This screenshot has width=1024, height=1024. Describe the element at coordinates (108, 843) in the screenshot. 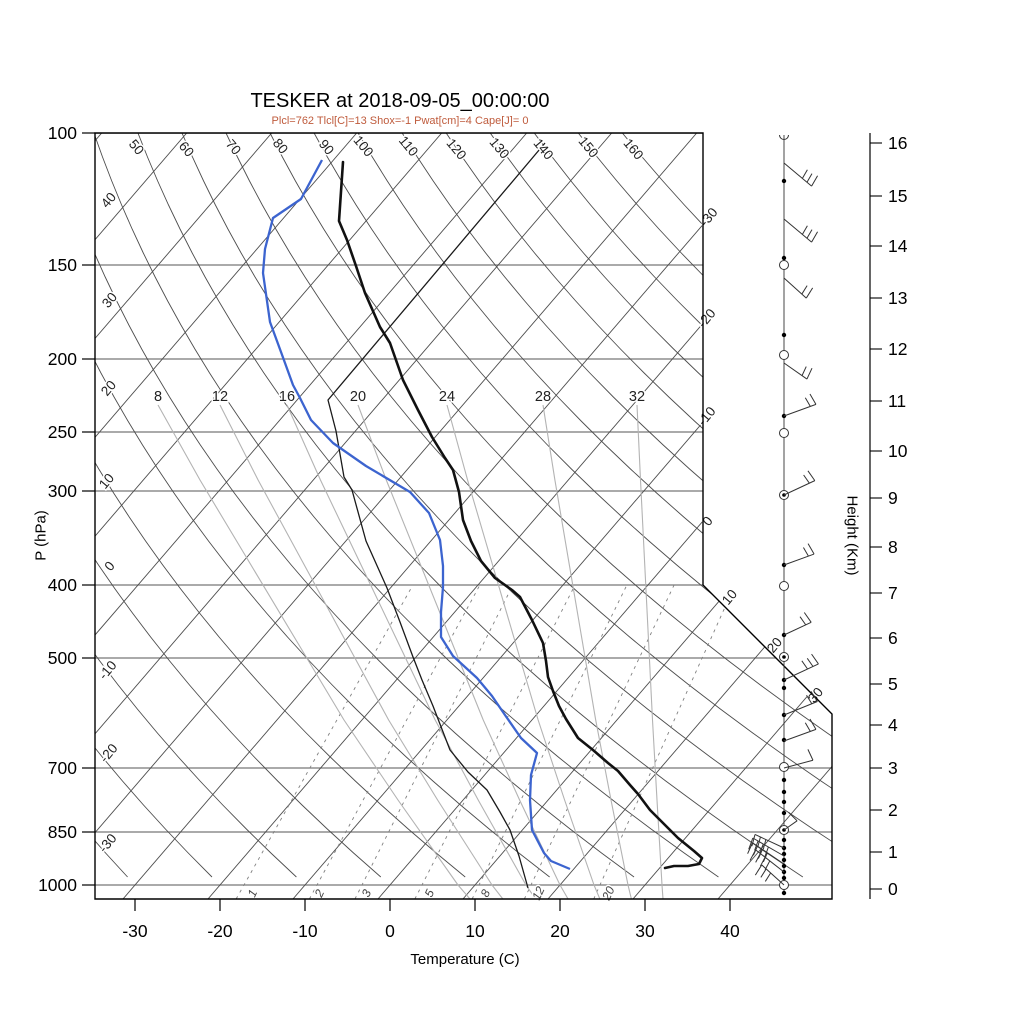

I see `svg-text: -30` at that location.